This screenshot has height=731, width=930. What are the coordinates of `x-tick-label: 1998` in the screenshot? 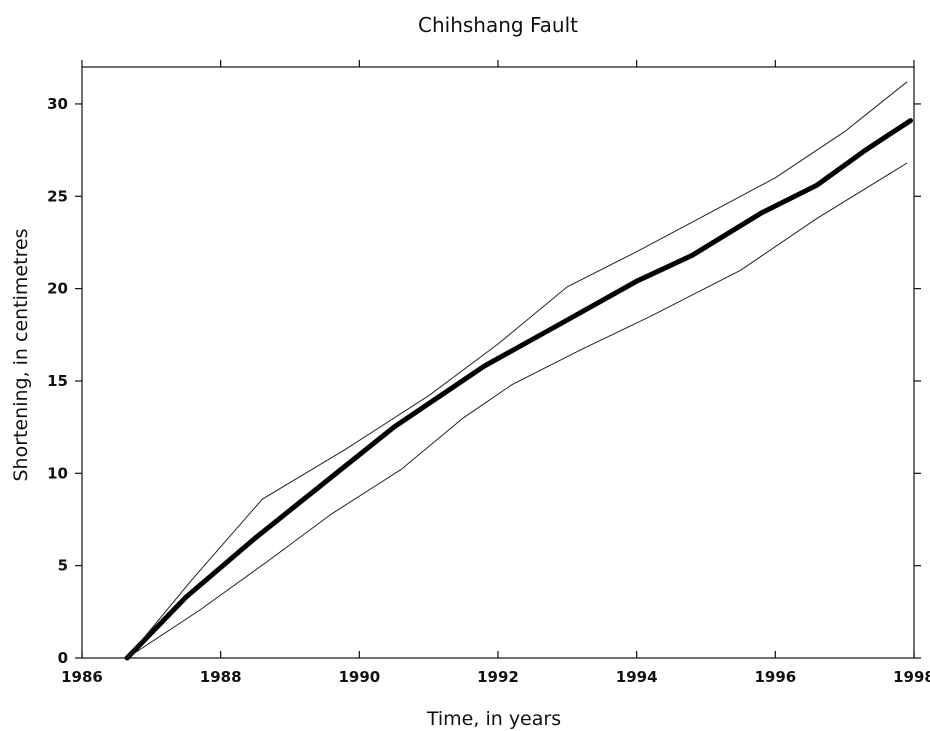 It's located at (911, 677).